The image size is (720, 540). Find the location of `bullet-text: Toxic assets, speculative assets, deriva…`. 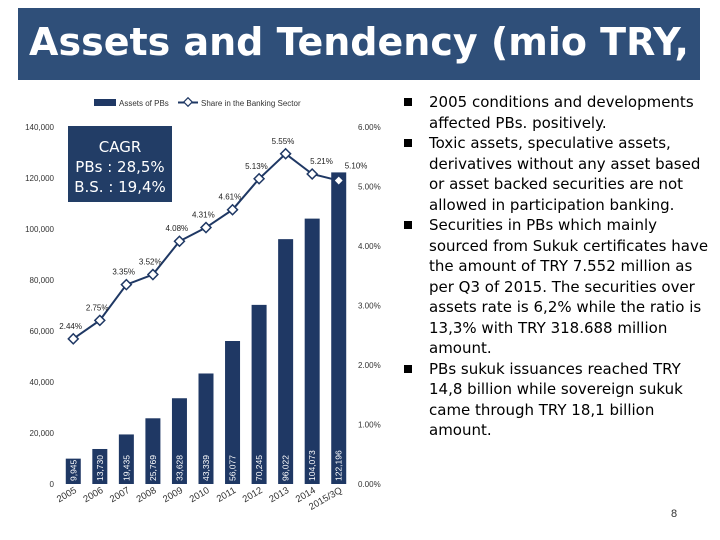

bullet-text: Toxic assets, speculative assets, deriva… is located at coordinates (565, 174).